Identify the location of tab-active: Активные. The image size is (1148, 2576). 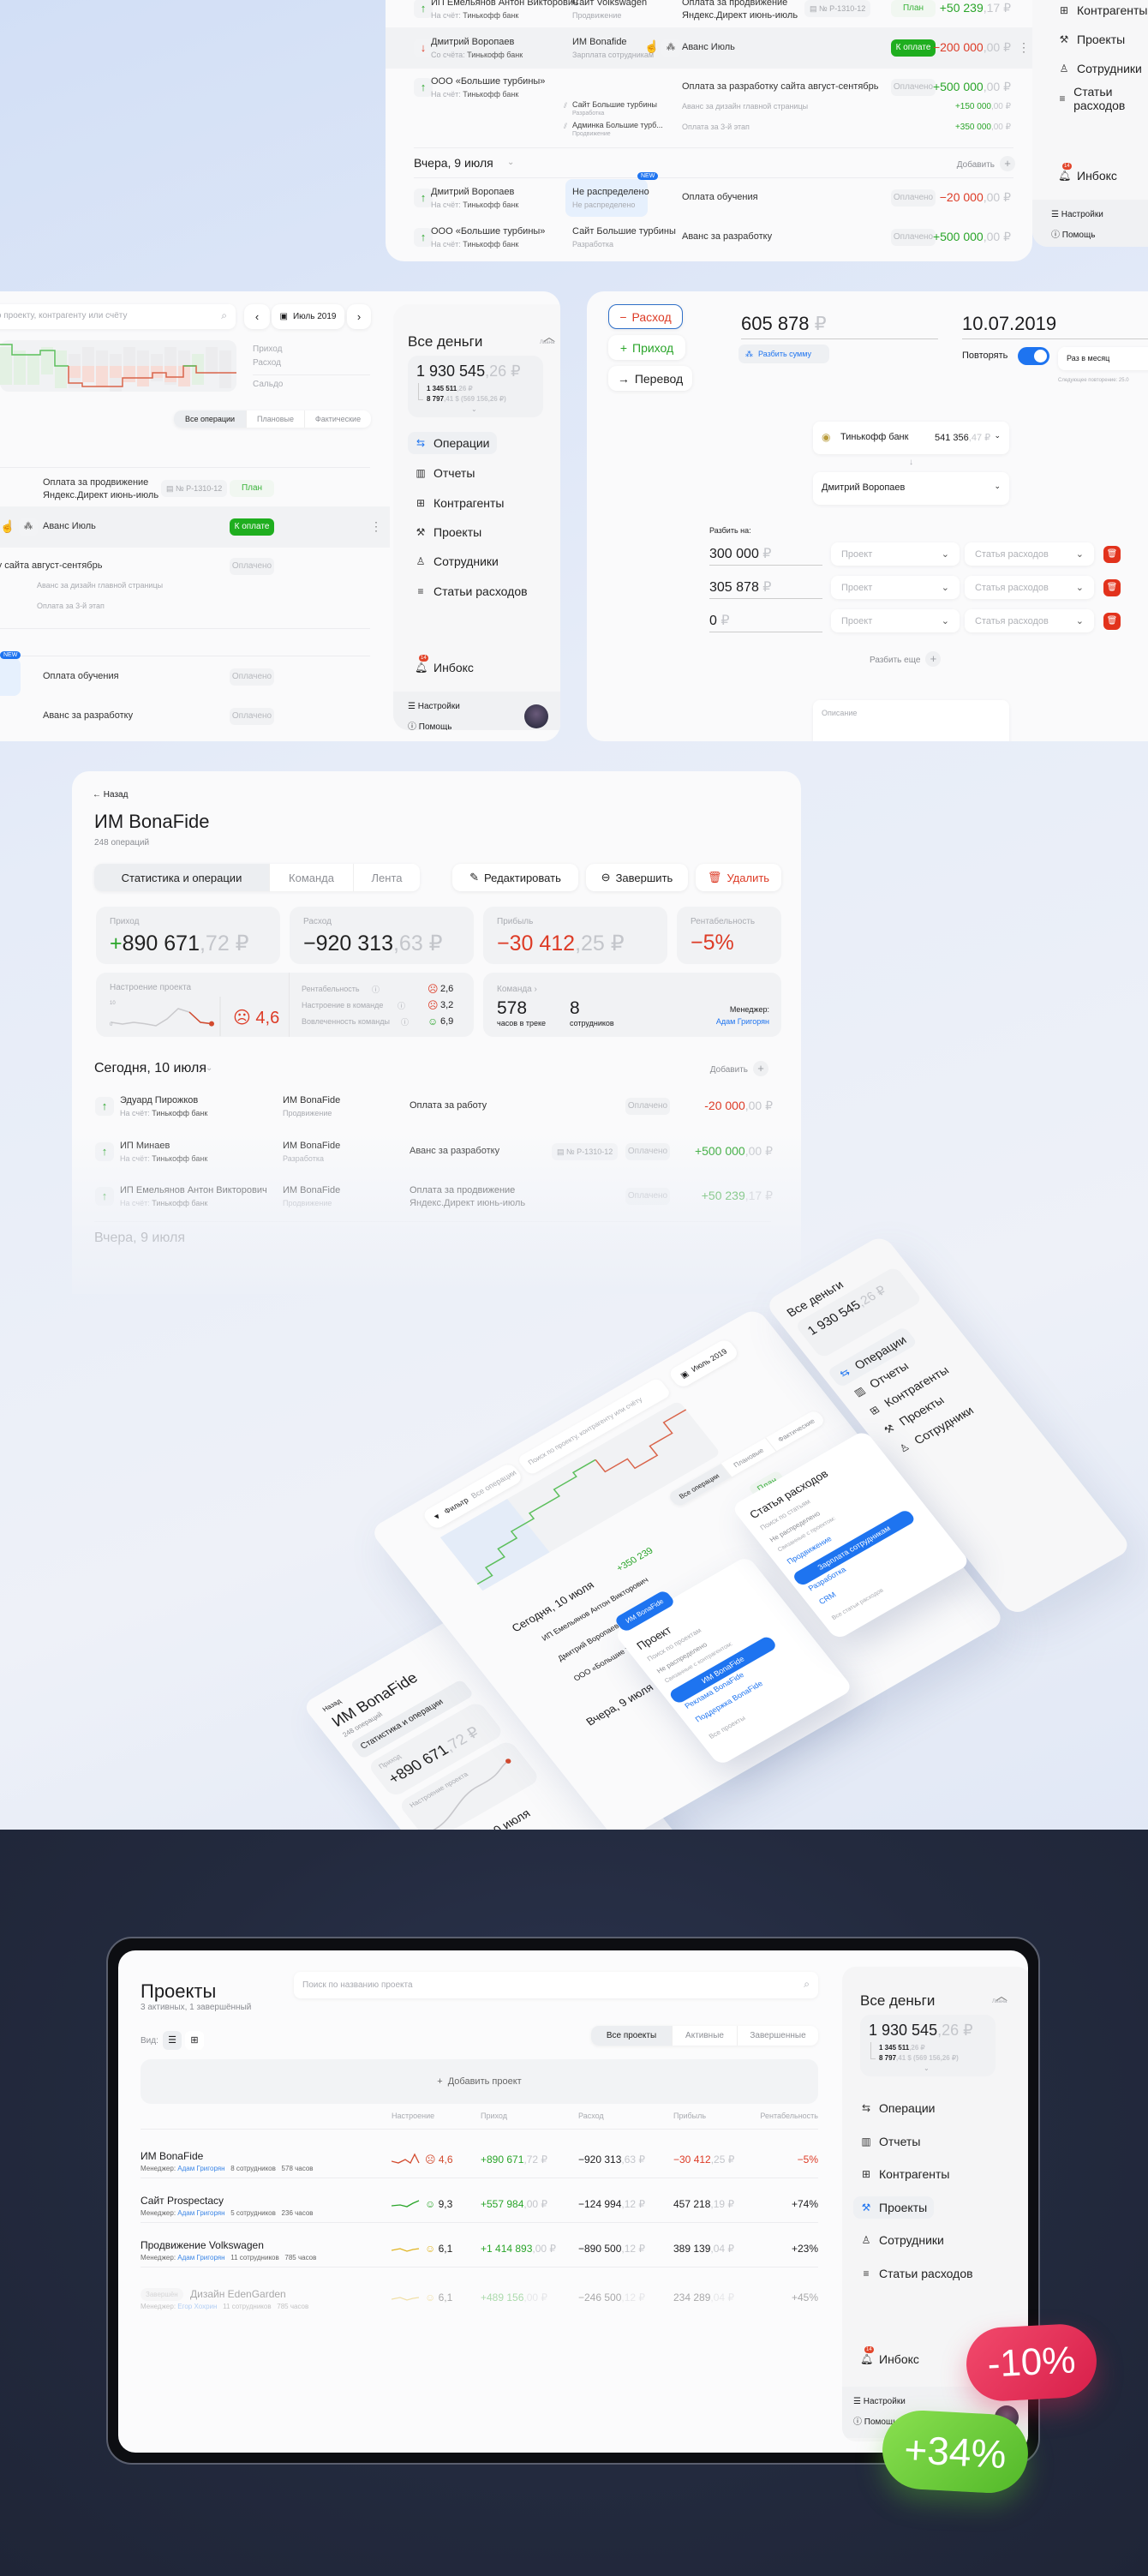
(704, 2036).